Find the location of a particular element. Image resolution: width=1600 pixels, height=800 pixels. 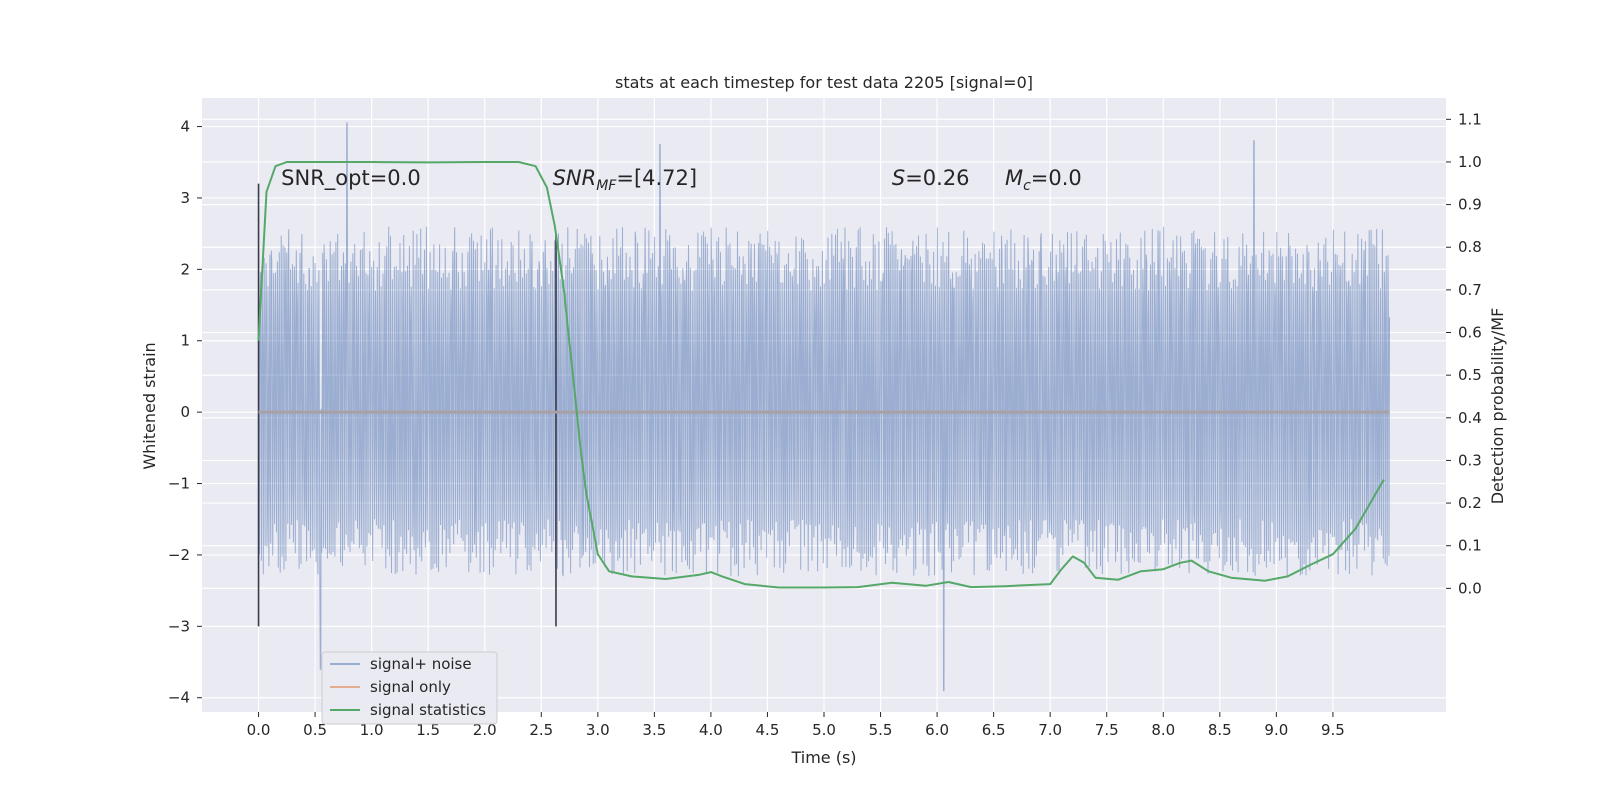

x-axis-label: Time (s) is located at coordinates (823, 757).